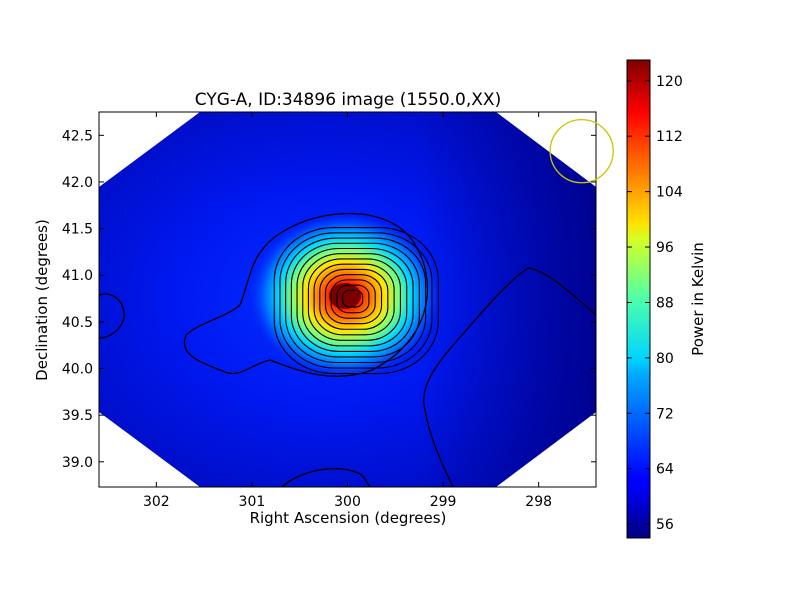 The image size is (800, 600). Describe the element at coordinates (252, 502) in the screenshot. I see `x-tick-label: 301` at that location.